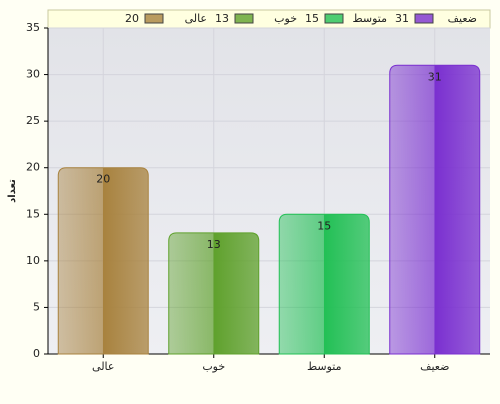  What do you see at coordinates (402, 18) in the screenshot?
I see `legend-value: 31` at bounding box center [402, 18].